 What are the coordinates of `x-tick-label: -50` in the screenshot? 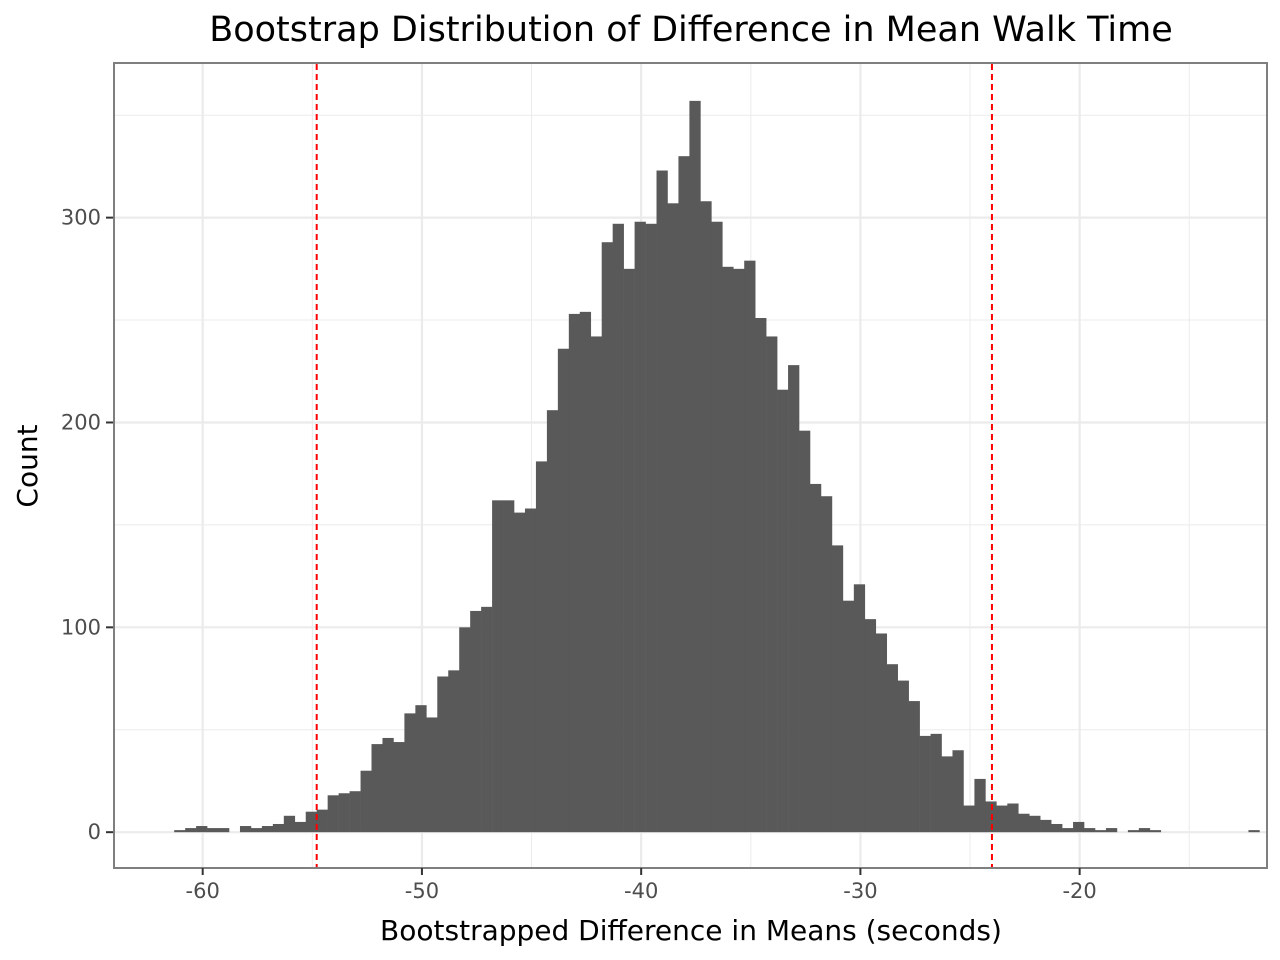 It's located at (422, 891).